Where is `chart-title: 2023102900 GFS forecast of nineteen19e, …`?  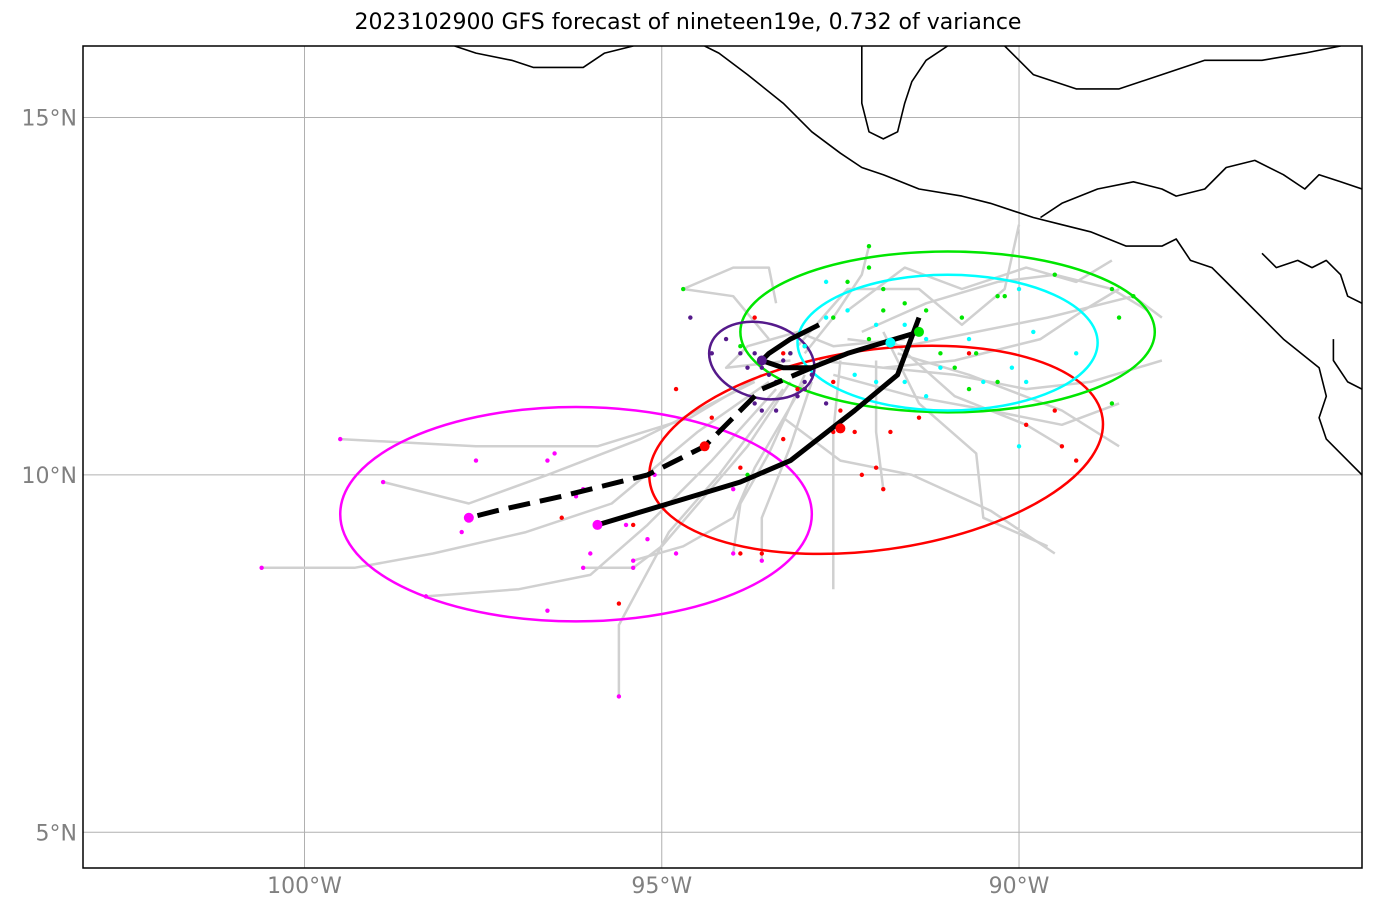 chart-title: 2023102900 GFS forecast of nineteen19e, … is located at coordinates (688, 22).